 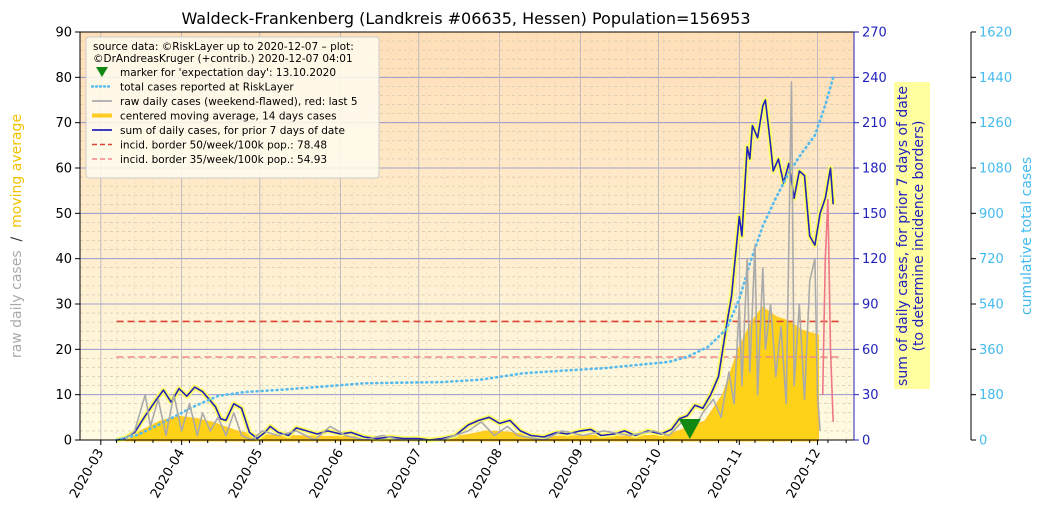 I want to click on right-axis-1-tick-label: 210, so click(x=874, y=123).